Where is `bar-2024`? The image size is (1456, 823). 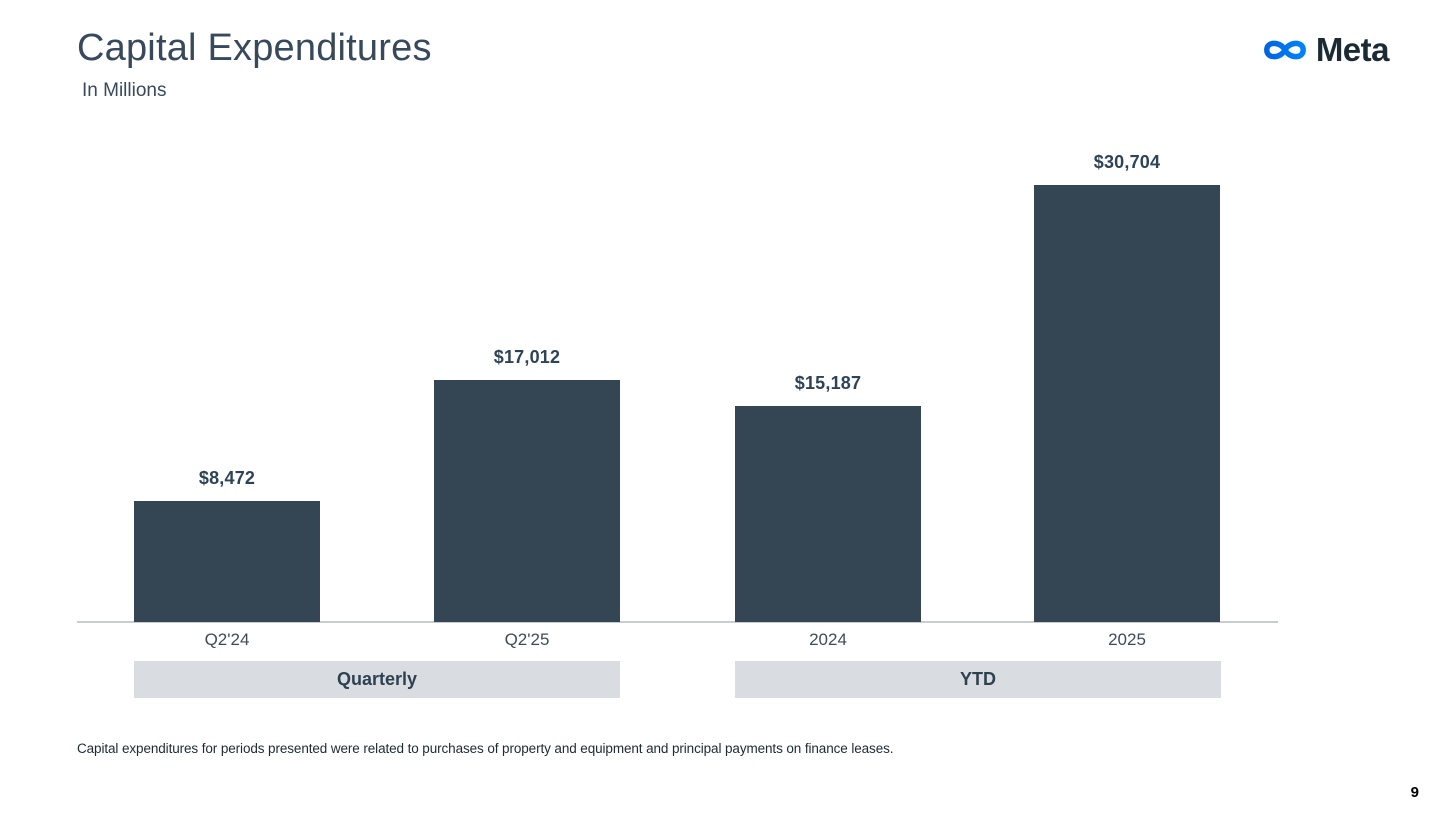
bar-2024 is located at coordinates (828, 514).